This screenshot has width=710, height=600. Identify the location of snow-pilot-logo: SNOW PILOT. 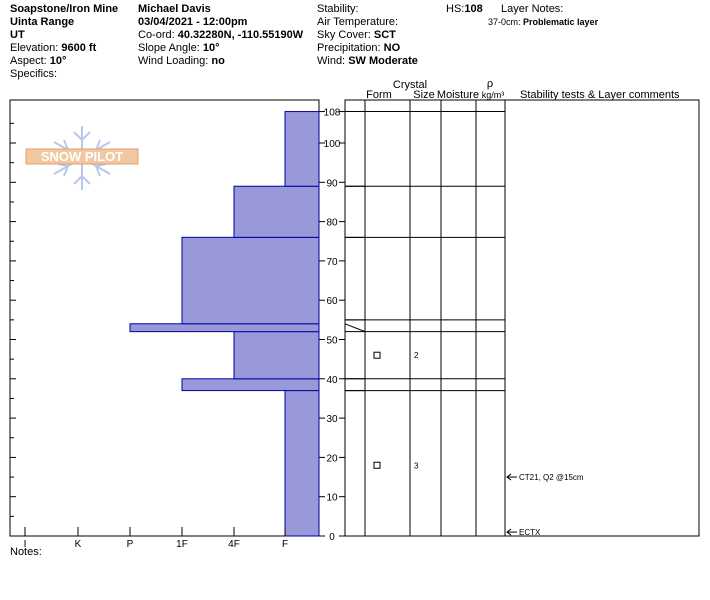
(82, 158).